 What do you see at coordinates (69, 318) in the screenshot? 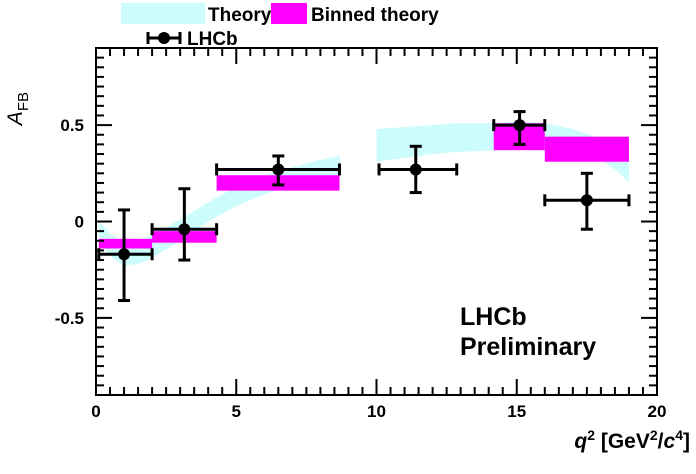
I see `y-tick-label: -0.5` at bounding box center [69, 318].